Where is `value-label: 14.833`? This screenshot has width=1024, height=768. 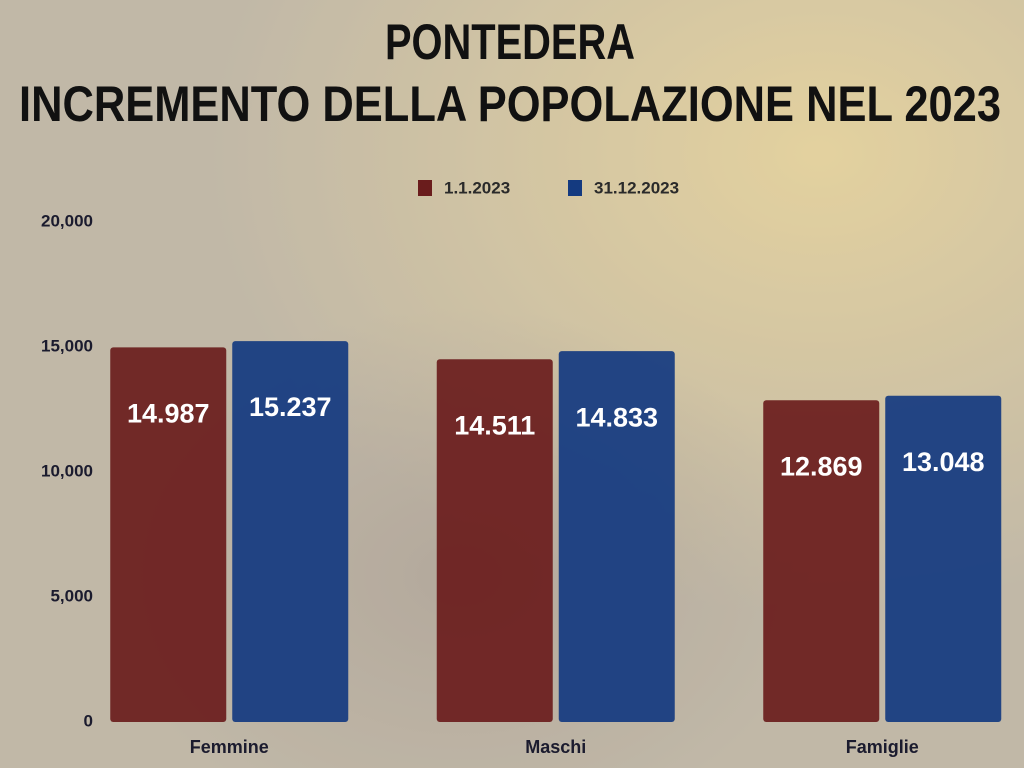
value-label: 14.833 is located at coordinates (616, 417).